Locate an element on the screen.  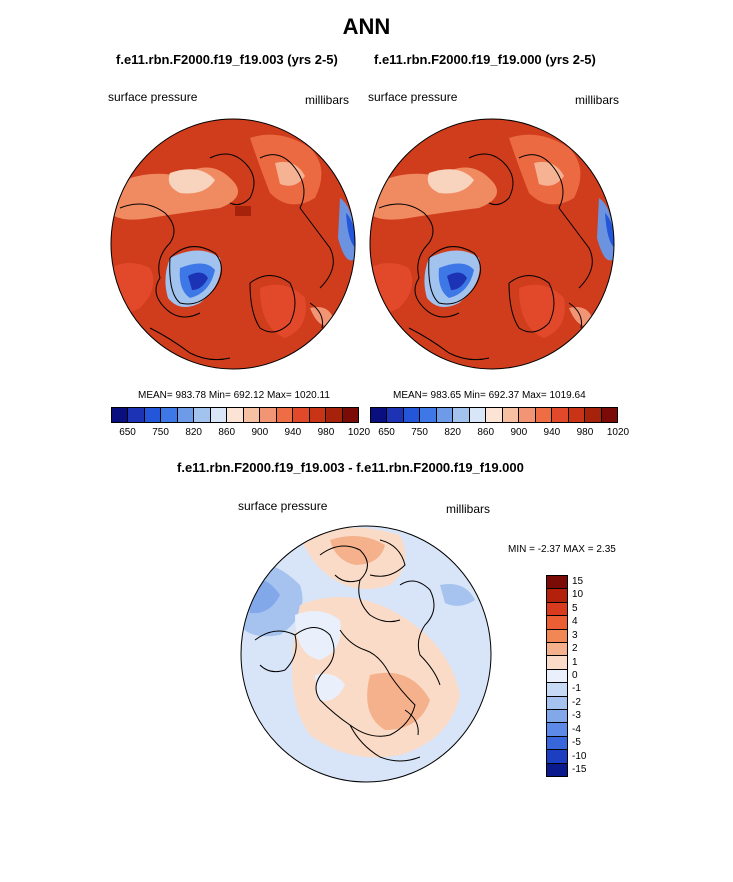
colorbar-tick-label: -1 is located at coordinates (576, 689).